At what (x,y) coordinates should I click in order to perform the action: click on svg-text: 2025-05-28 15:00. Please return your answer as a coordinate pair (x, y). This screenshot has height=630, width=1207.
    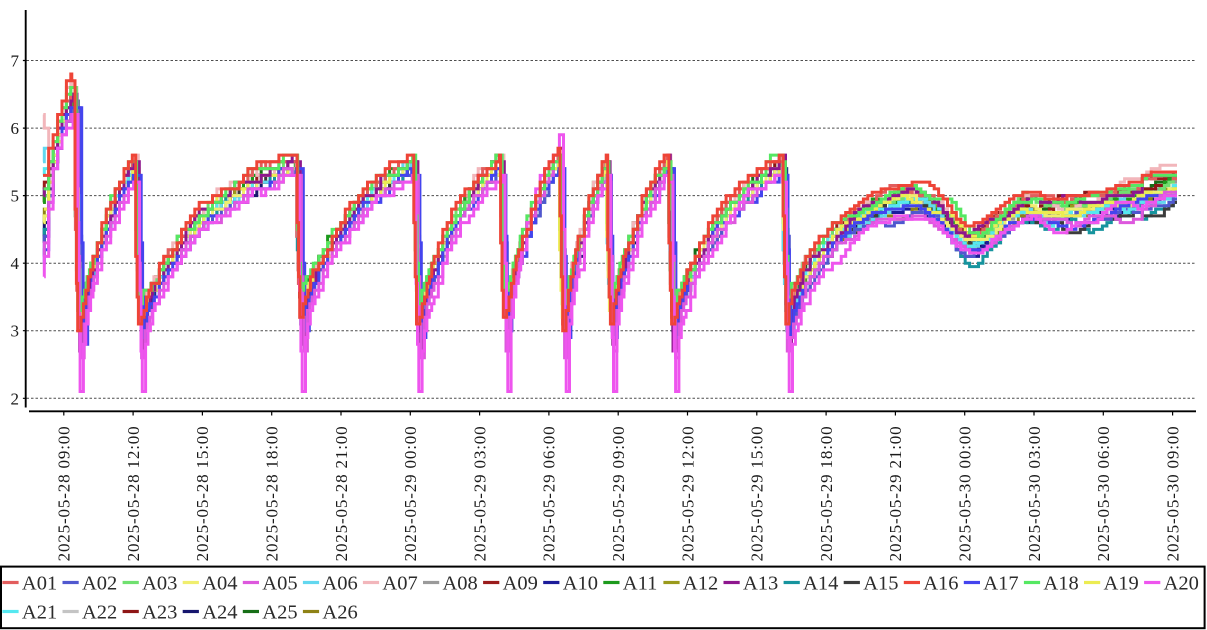
    Looking at the image, I should click on (202, 494).